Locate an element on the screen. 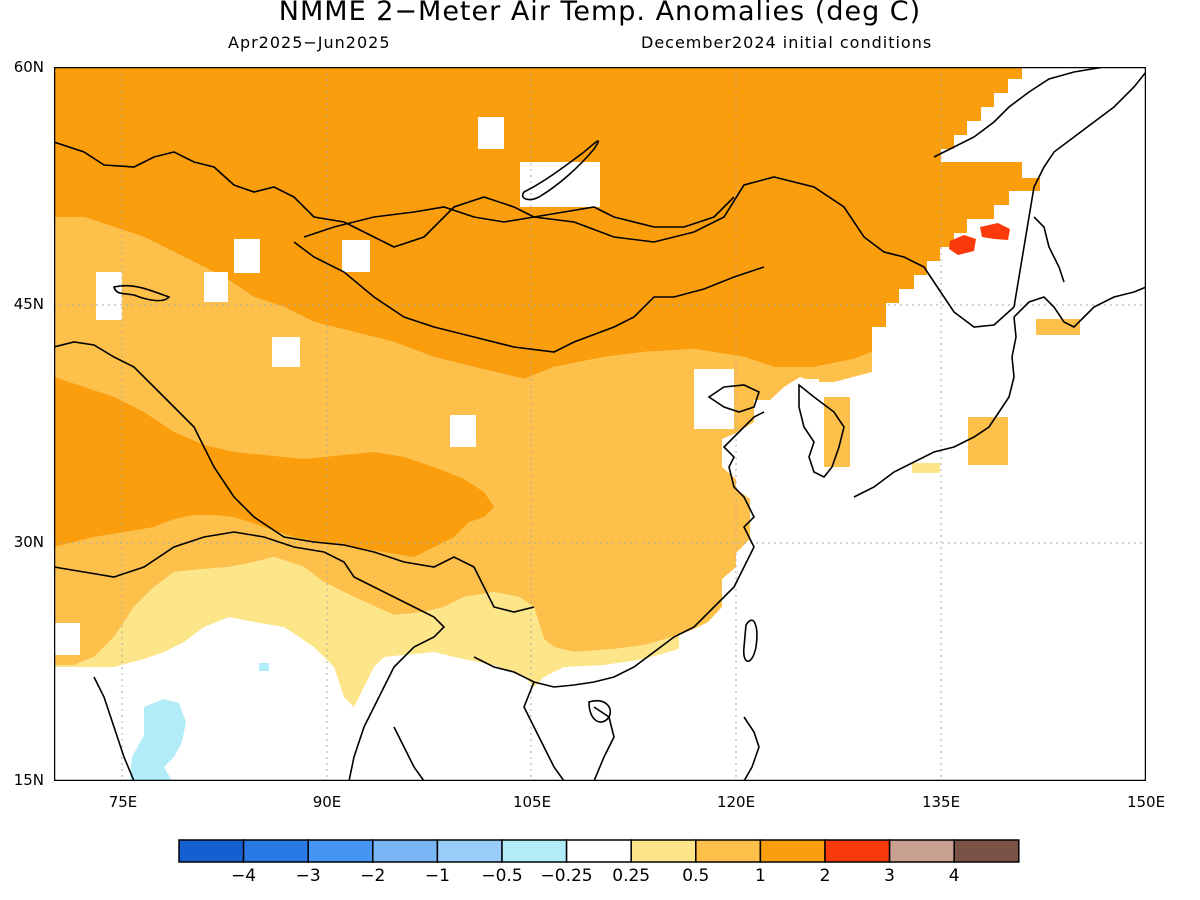  init-conditions-label: December2024 initial conditions is located at coordinates (787, 42).